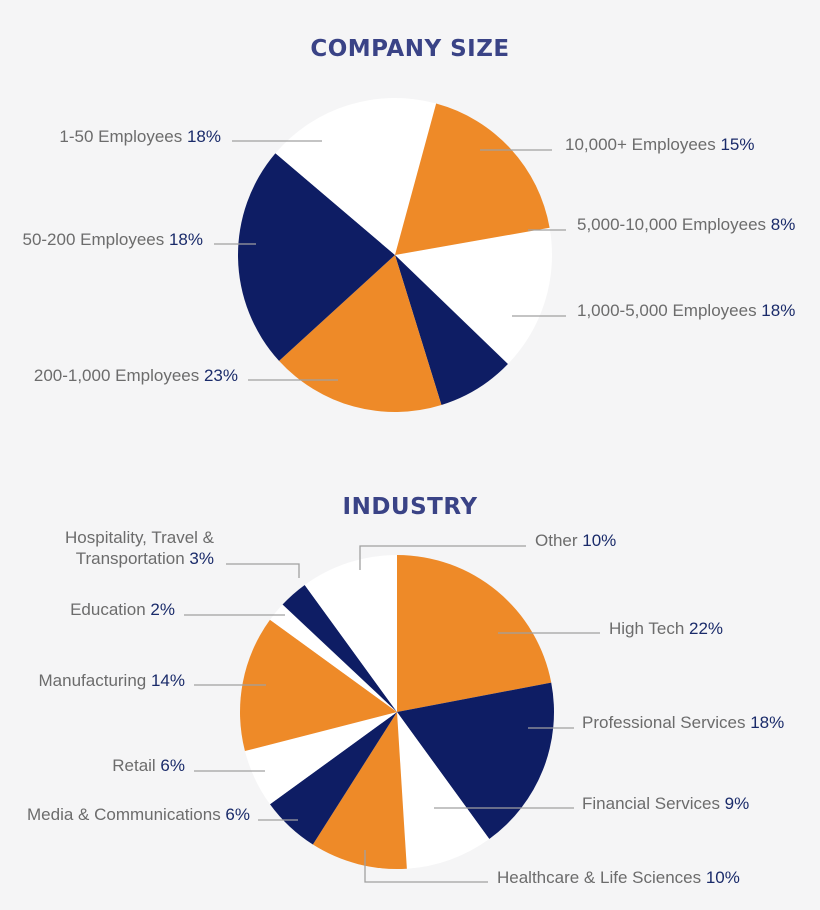  What do you see at coordinates (136, 375) in the screenshot?
I see `slice-label-200-1-000-employees: 200-1,000 Employees 23%` at bounding box center [136, 375].